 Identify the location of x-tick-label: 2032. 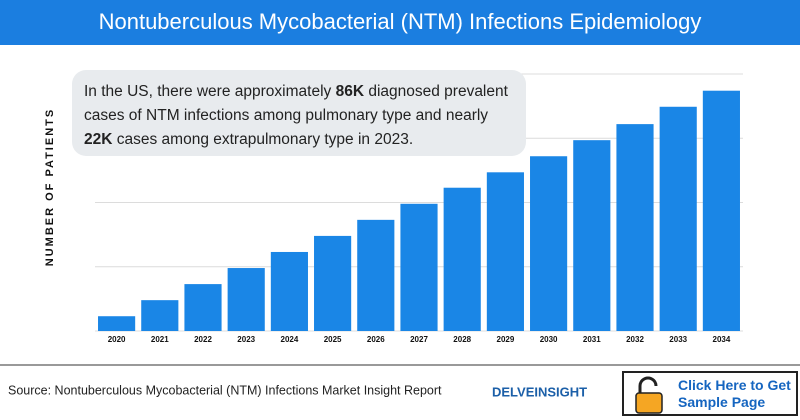
(635, 339).